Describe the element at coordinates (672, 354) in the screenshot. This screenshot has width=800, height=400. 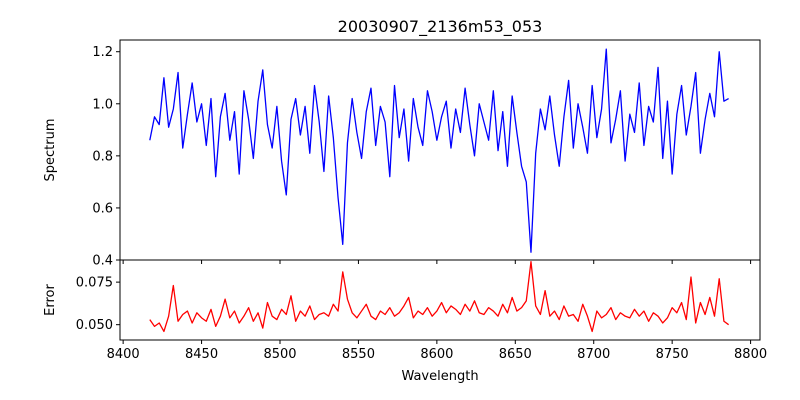
I see `error-x-tick-label: 8750` at that location.